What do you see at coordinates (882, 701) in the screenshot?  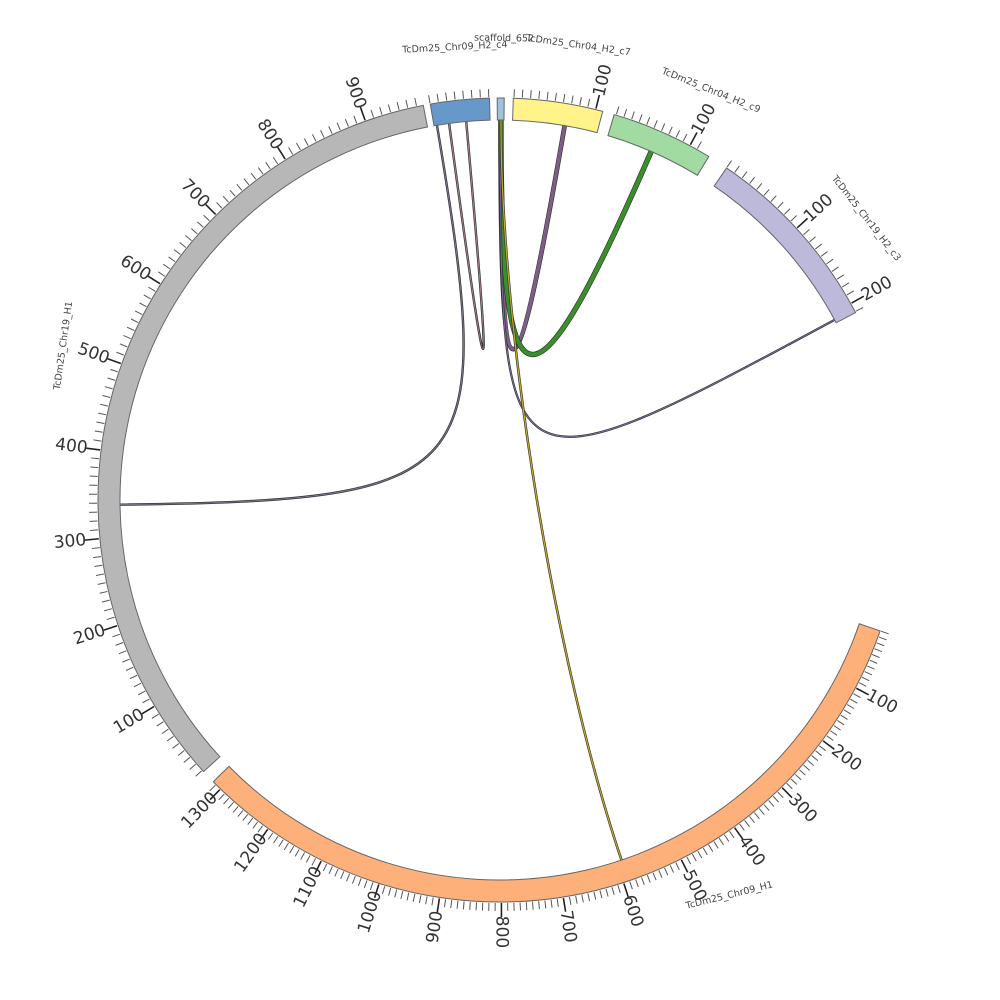 I see `tick-label-chr09_h1: 100` at bounding box center [882, 701].